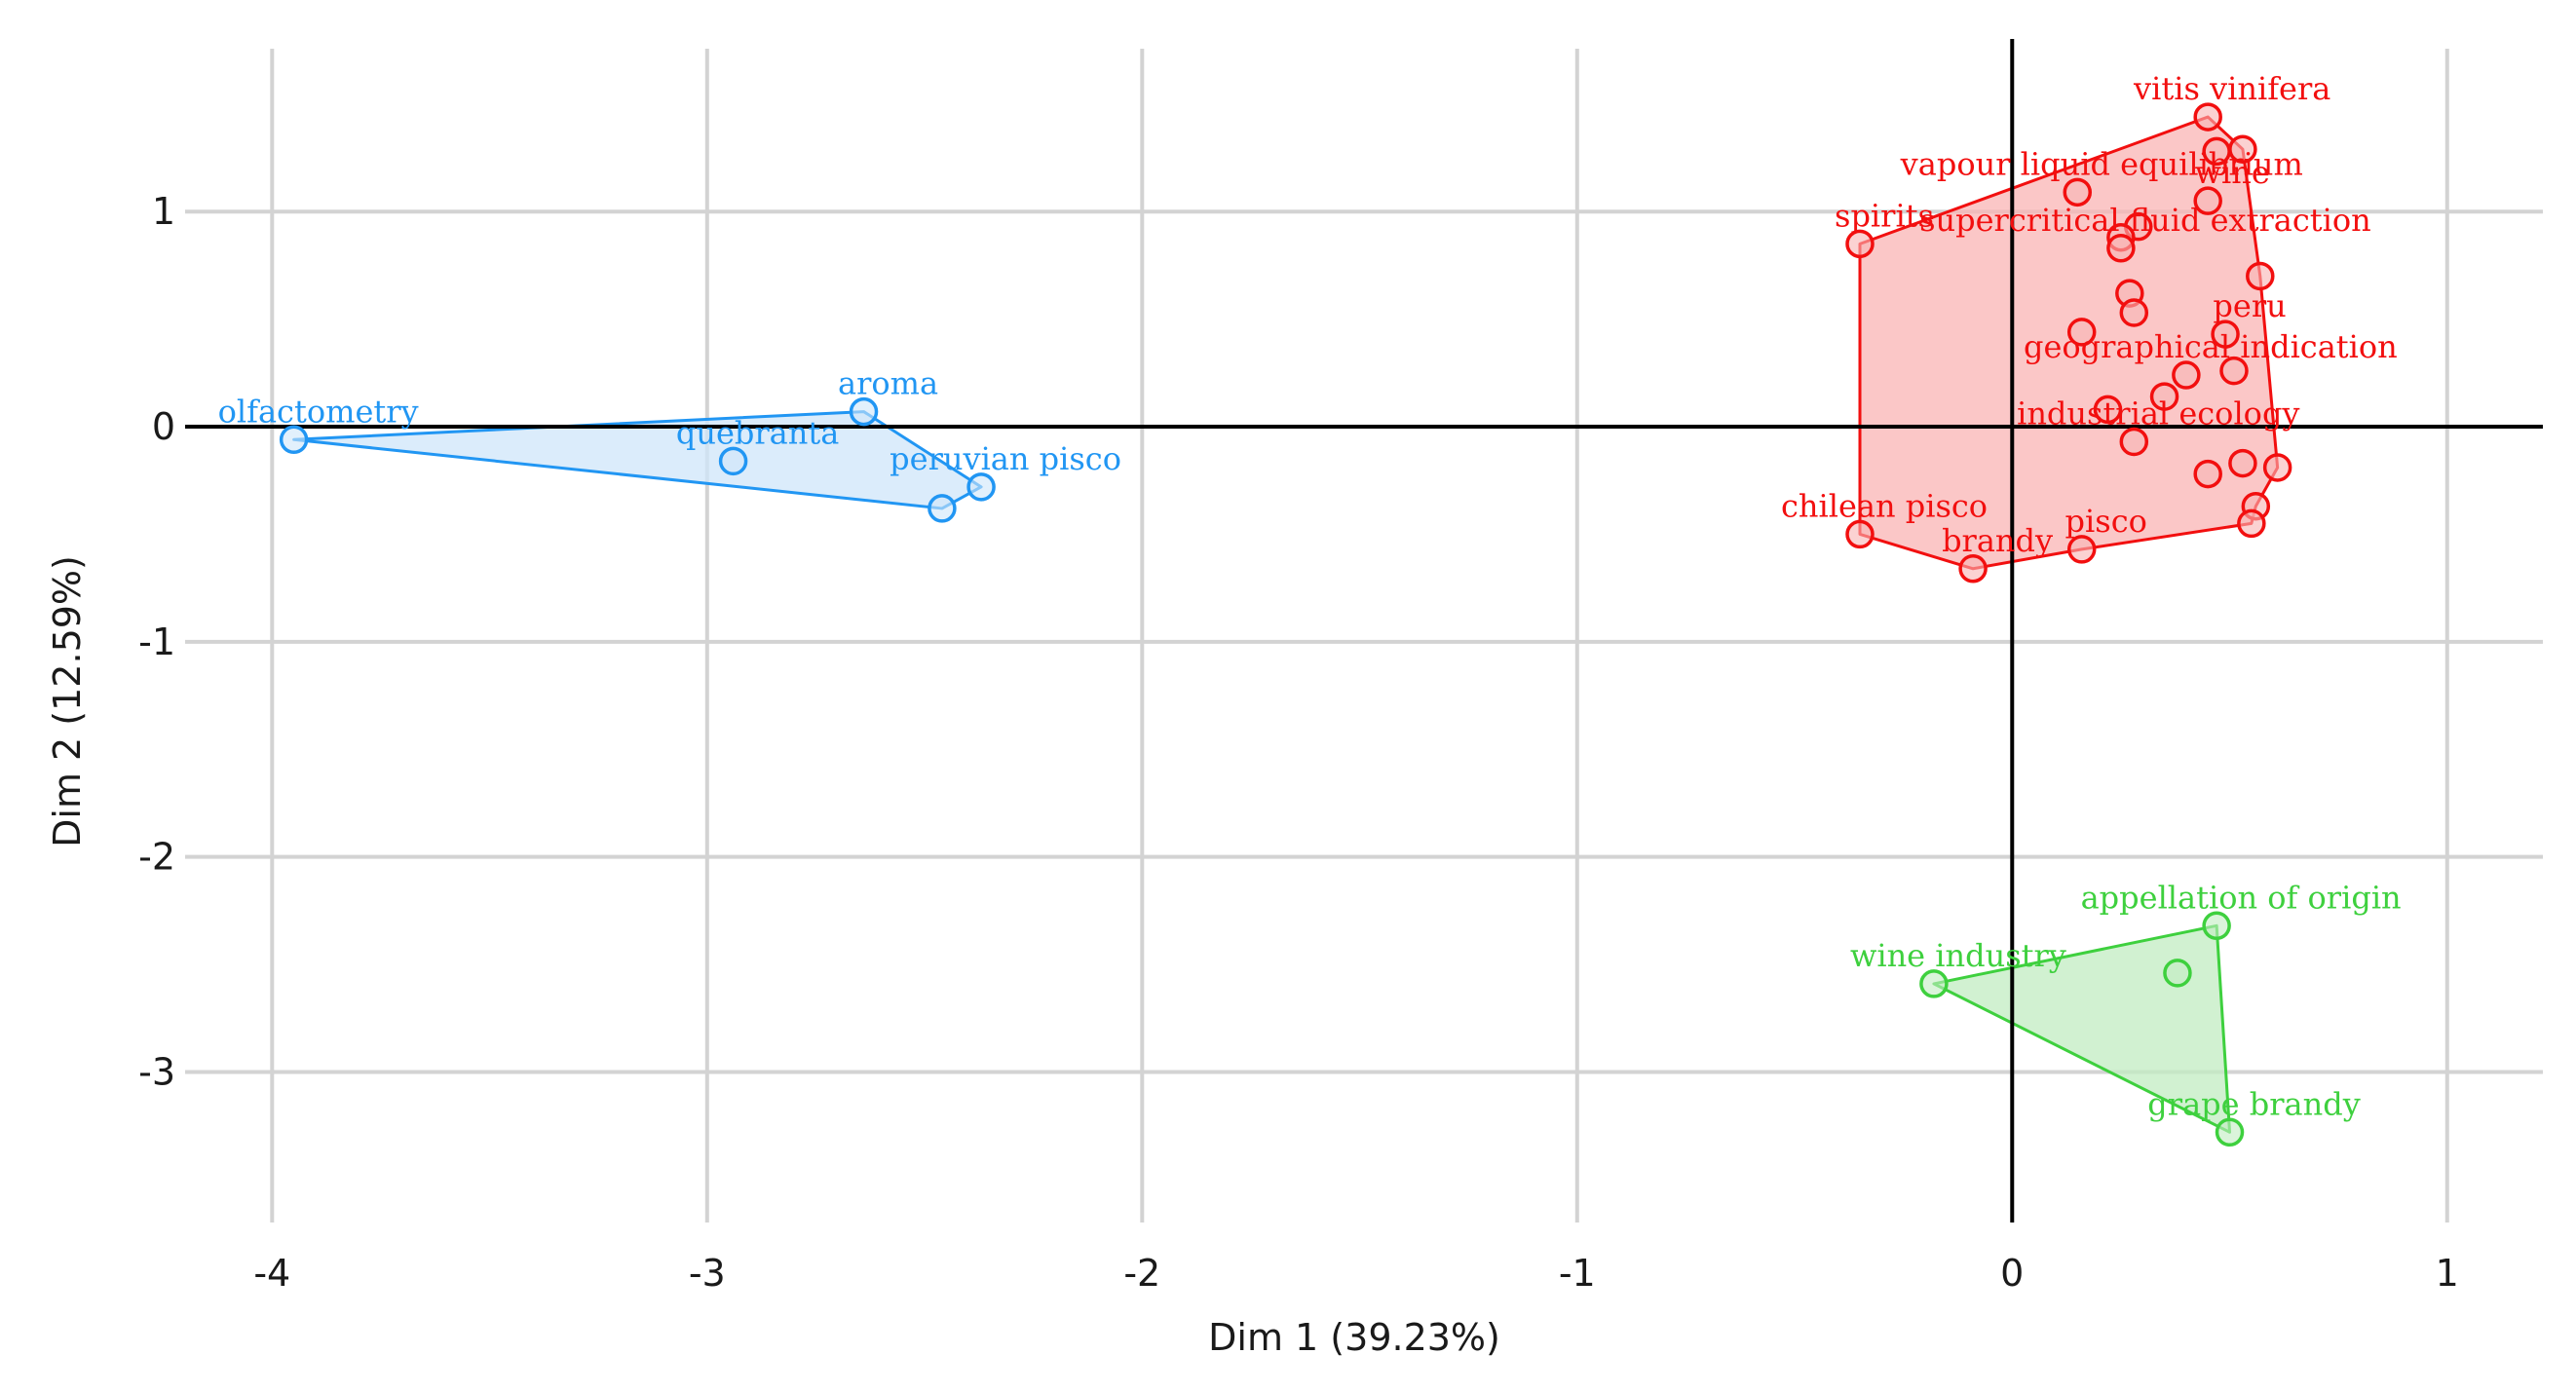 The height and width of the screenshot is (1392, 2576). Describe the element at coordinates (156, 642) in the screenshot. I see `y-tick-label: -1` at that location.